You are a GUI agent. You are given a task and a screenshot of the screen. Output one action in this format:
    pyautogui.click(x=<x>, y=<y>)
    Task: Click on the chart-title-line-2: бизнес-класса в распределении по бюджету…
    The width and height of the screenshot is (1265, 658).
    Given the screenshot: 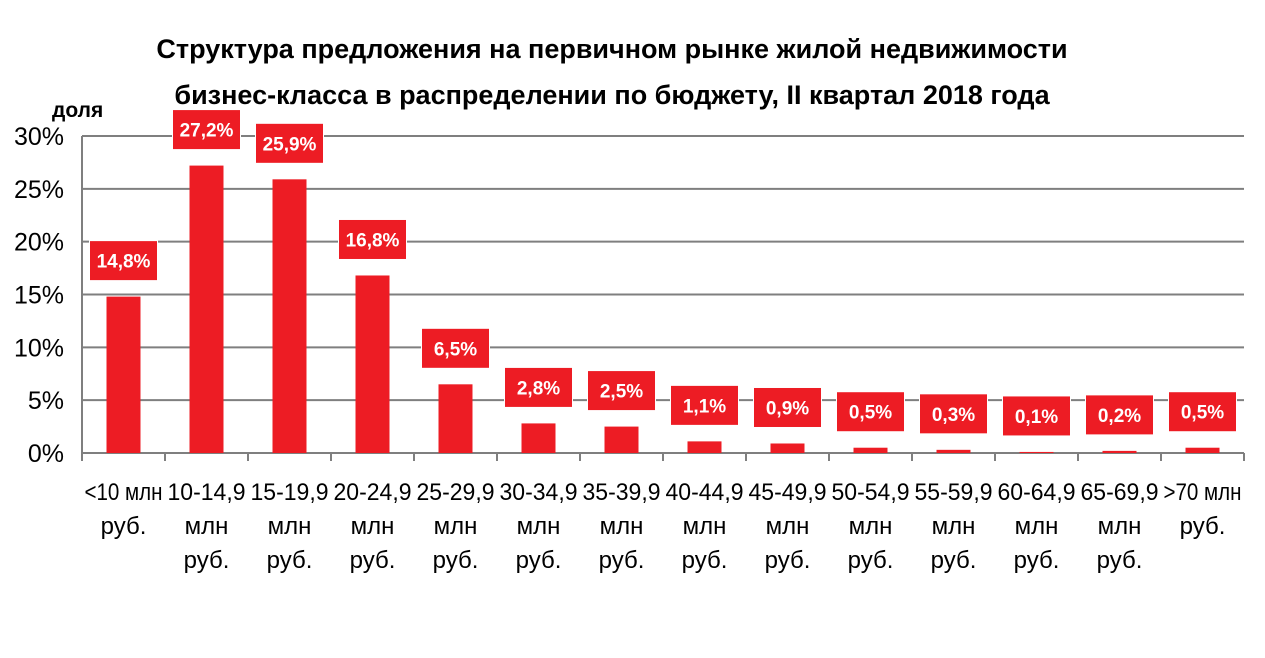 What is the action you would take?
    pyautogui.click(x=612, y=95)
    